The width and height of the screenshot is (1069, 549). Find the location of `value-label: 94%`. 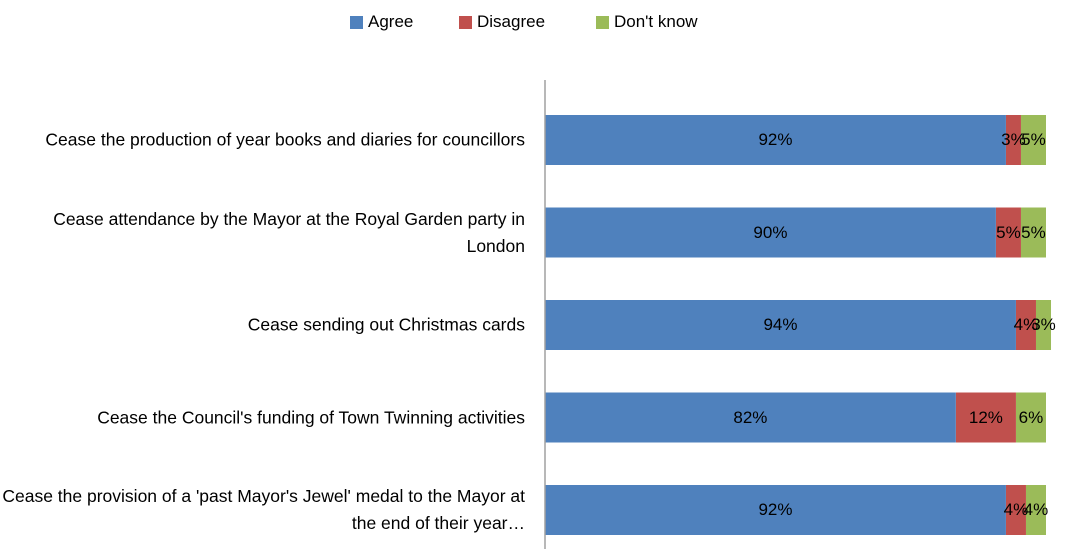

value-label: 94% is located at coordinates (780, 324).